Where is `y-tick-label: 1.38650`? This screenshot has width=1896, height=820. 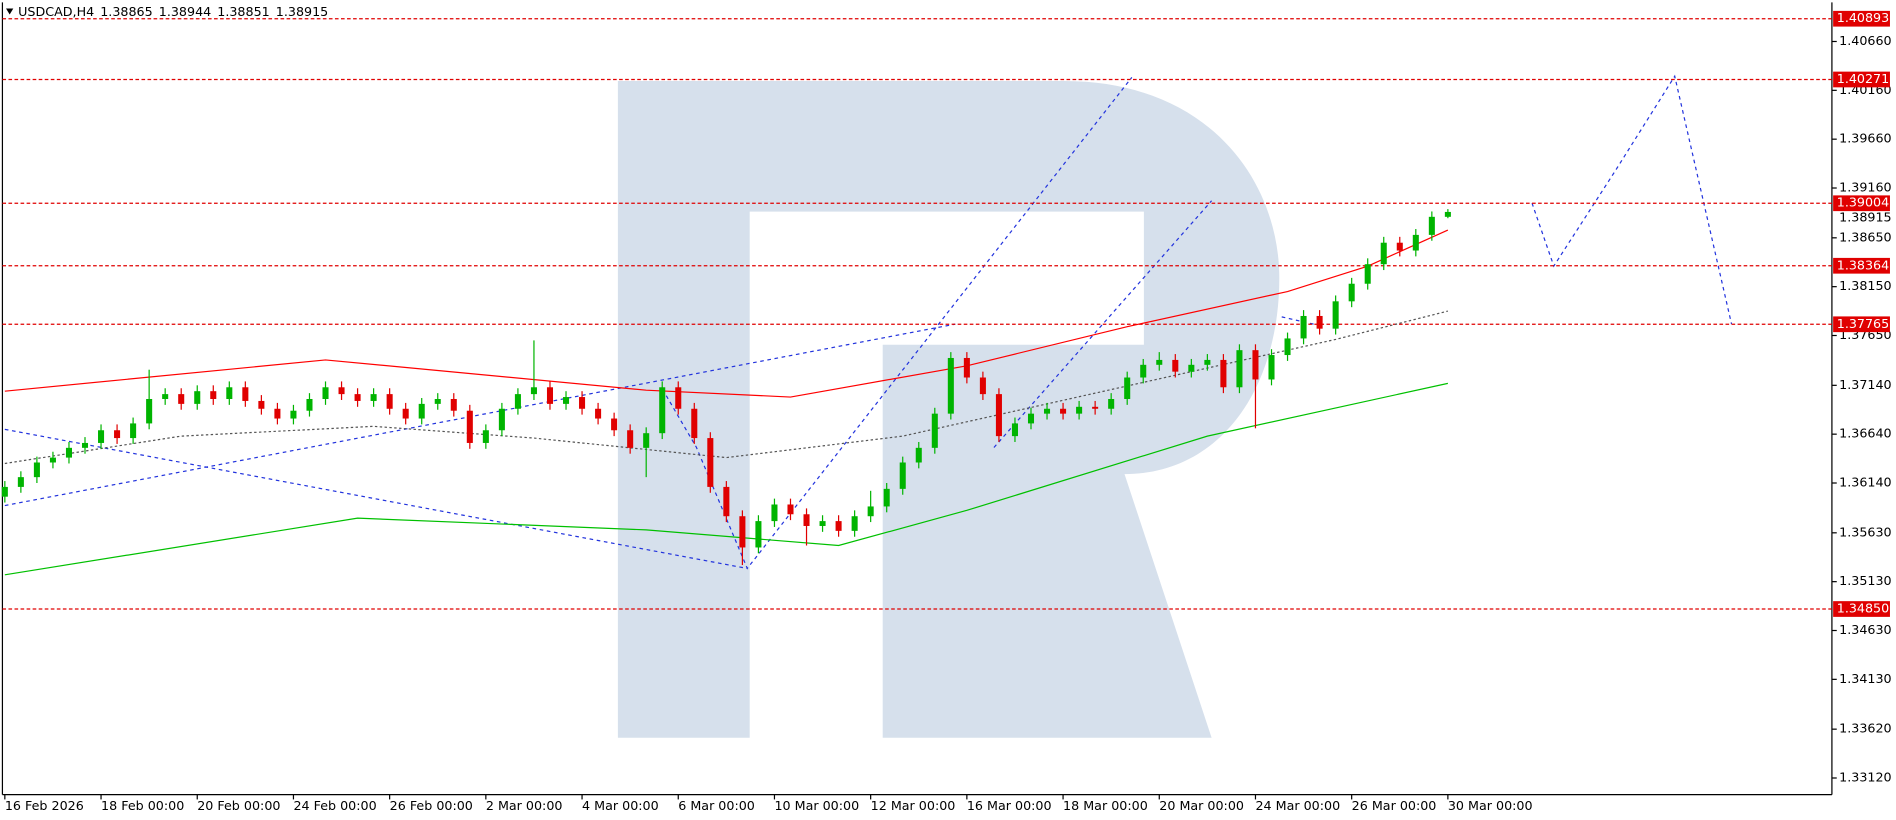
y-tick-label: 1.38650 is located at coordinates (1865, 236).